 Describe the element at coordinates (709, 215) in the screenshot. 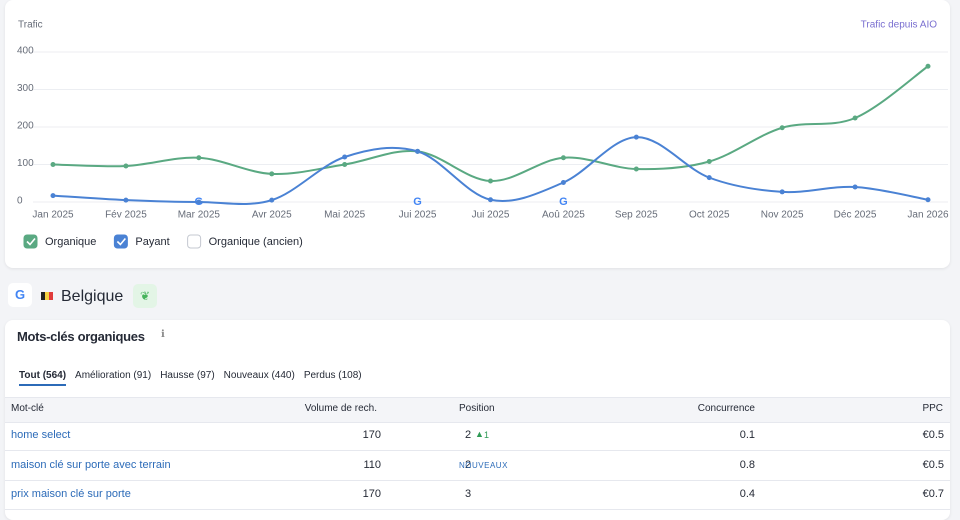

I see `x-tick-label: Oct 2025` at that location.